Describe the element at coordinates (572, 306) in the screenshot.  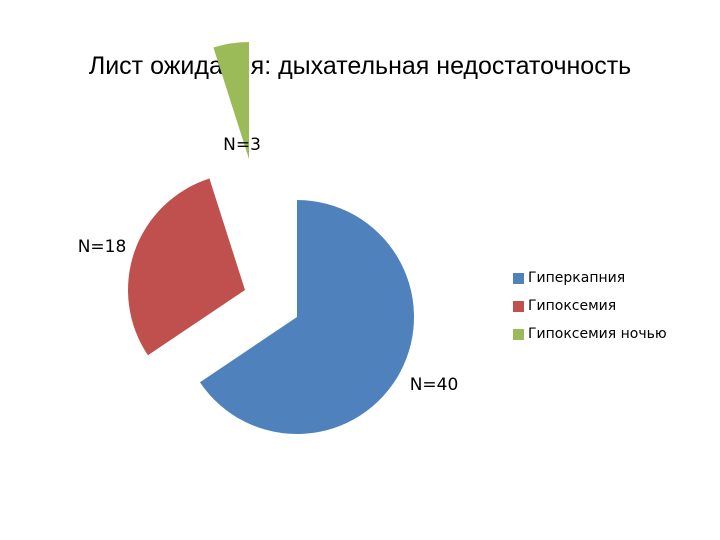
I see `legend-label: Гипоксемия` at that location.